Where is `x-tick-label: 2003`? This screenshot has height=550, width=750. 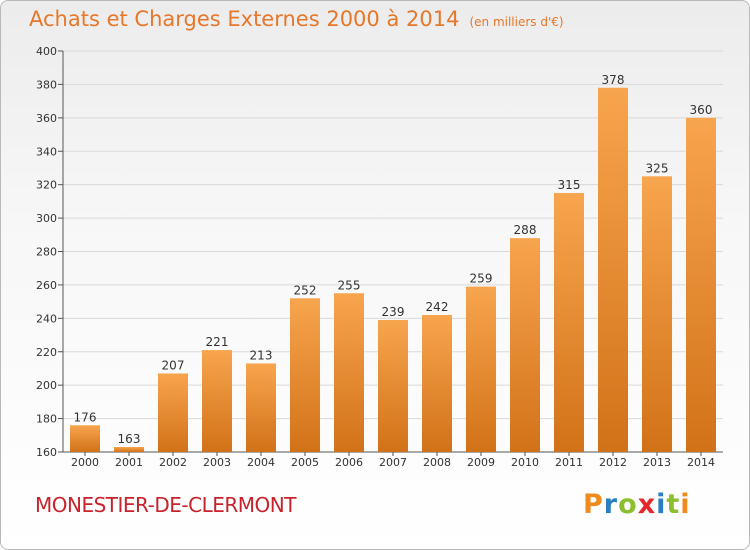
x-tick-label: 2003 is located at coordinates (217, 462).